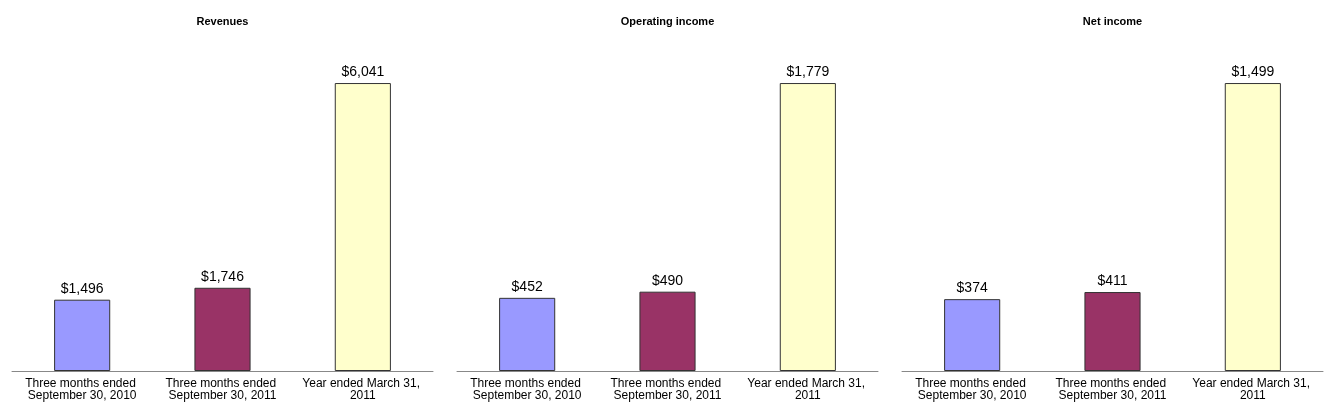 Image resolution: width=1335 pixels, height=405 pixels. Describe the element at coordinates (667, 20) in the screenshot. I see `chart-title: Operating income` at that location.